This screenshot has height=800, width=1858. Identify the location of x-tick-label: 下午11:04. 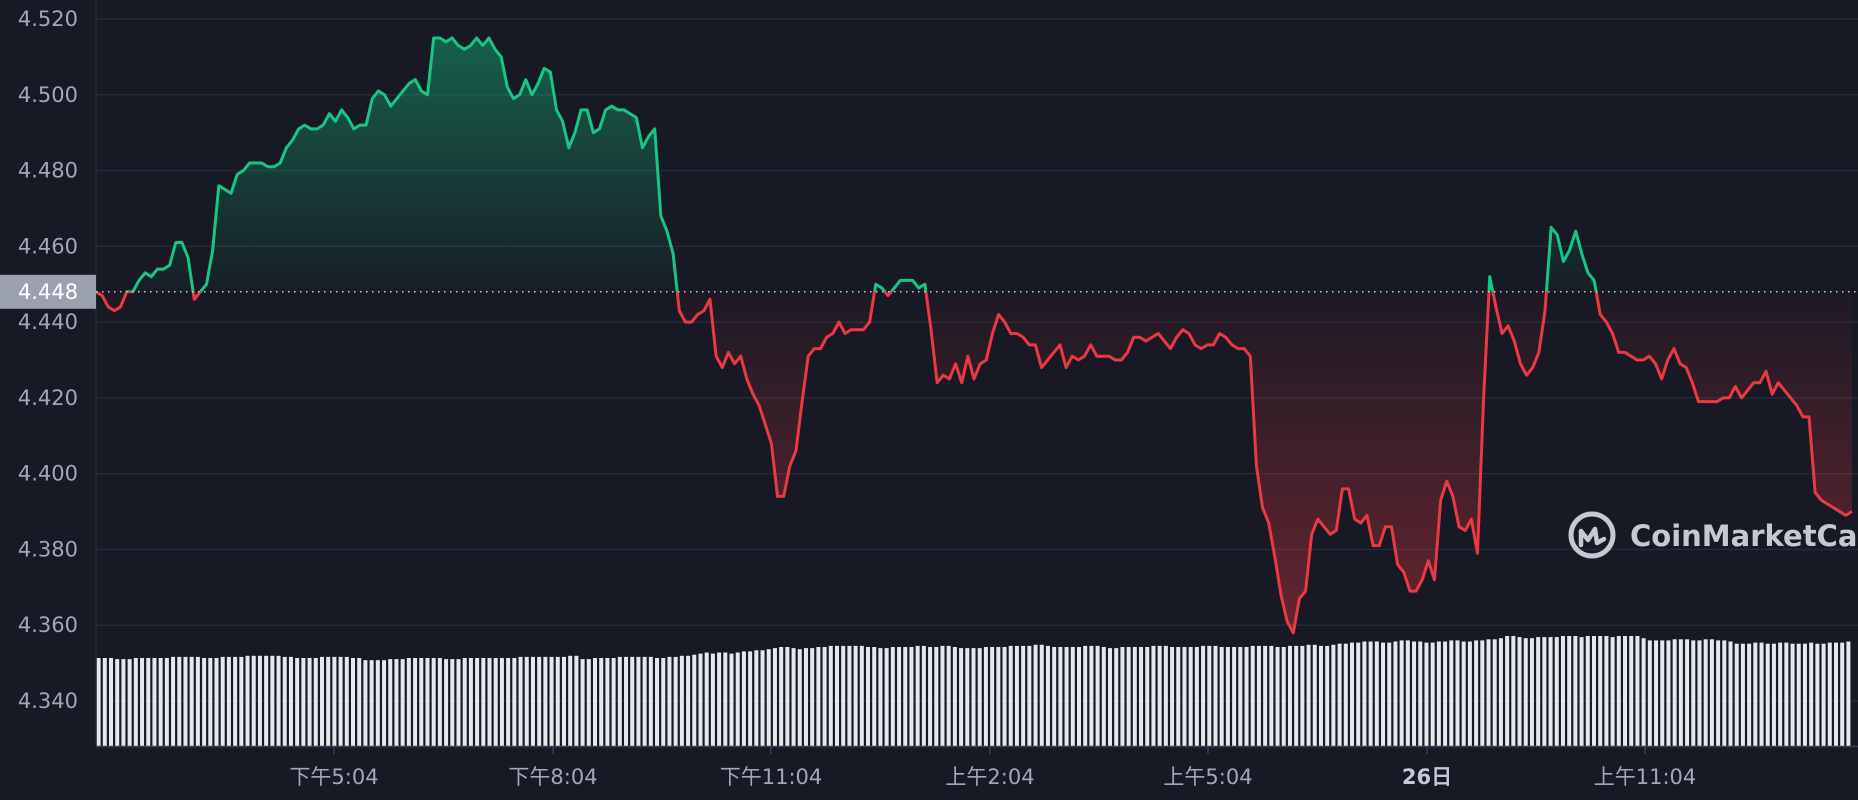
(771, 777).